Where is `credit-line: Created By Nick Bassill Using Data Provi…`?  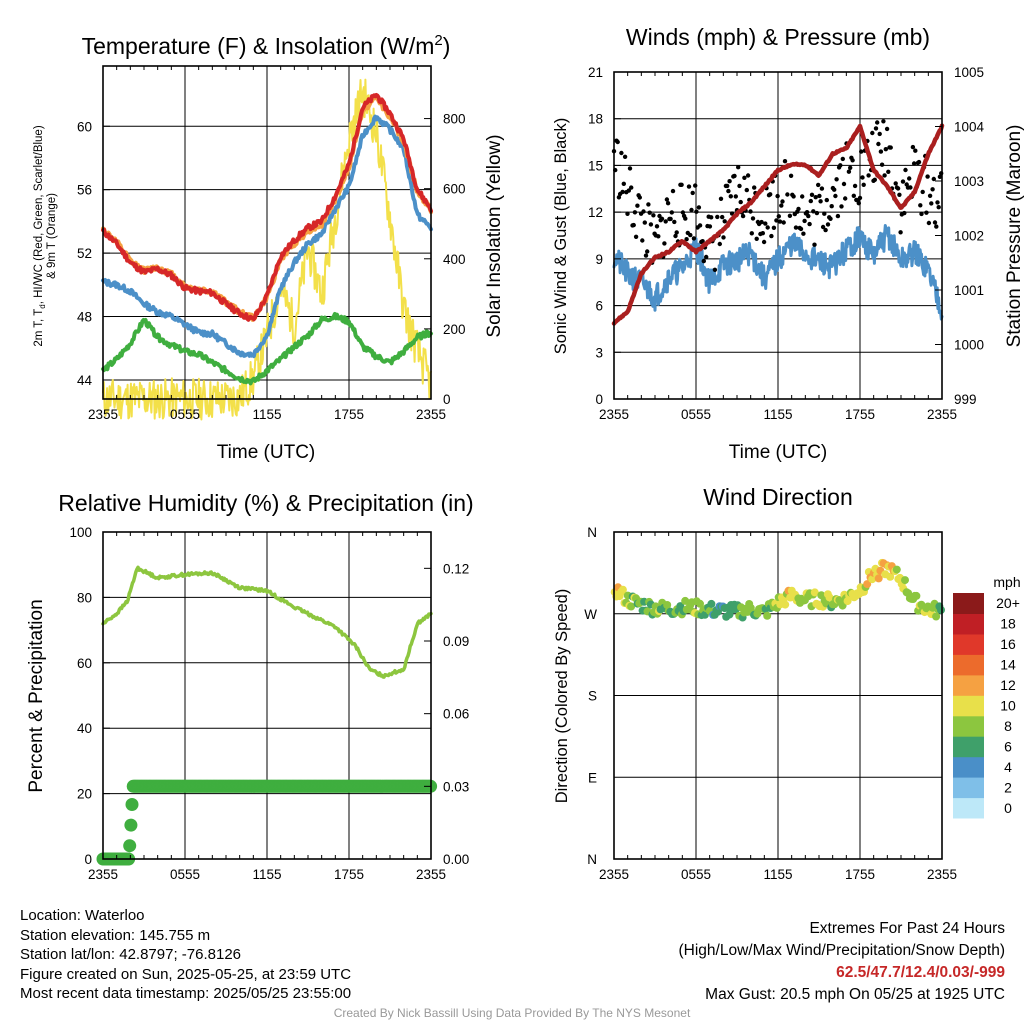 credit-line: Created By Nick Bassill Using Data Provi… is located at coordinates (512, 1013).